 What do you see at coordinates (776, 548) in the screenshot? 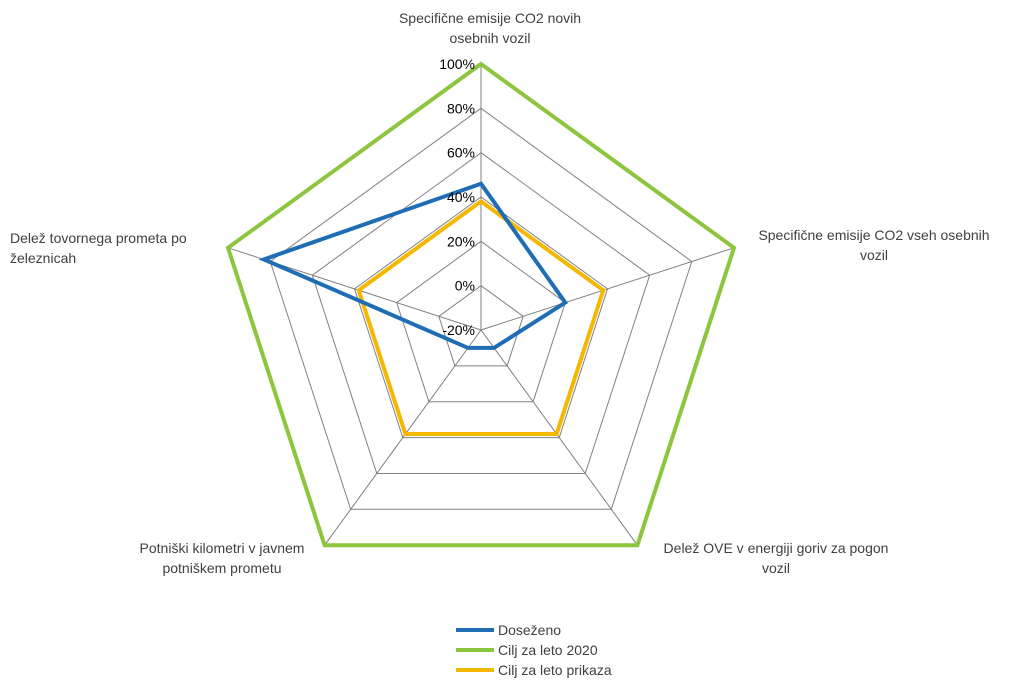
I see `axis-label-line: Delež OVE v energiji goriv za pogon` at bounding box center [776, 548].